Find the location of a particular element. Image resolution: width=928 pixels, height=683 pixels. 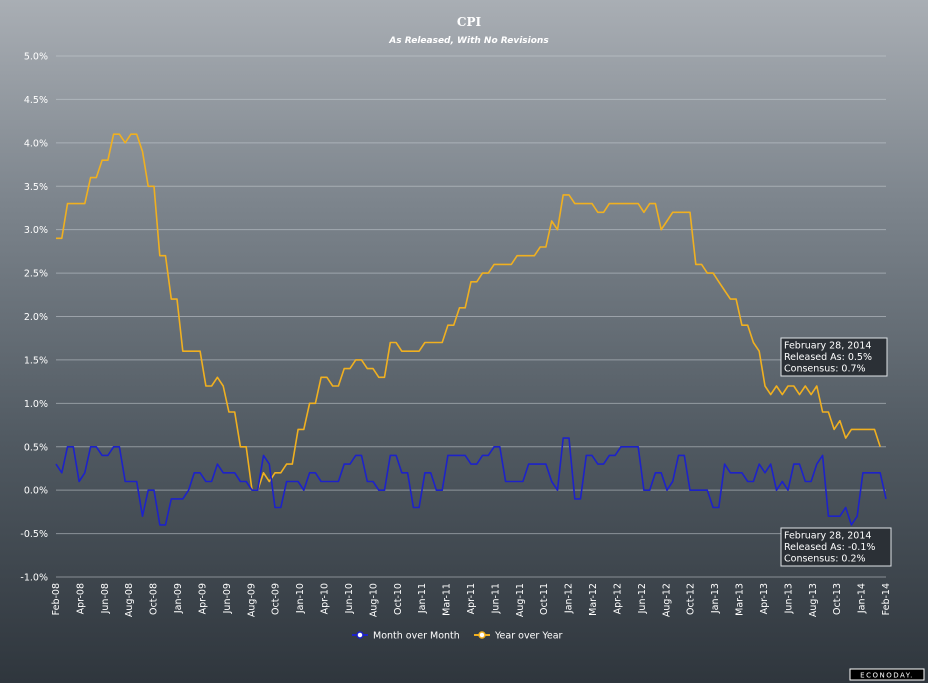

x-tick-label: Apr-10 is located at coordinates (325, 598).